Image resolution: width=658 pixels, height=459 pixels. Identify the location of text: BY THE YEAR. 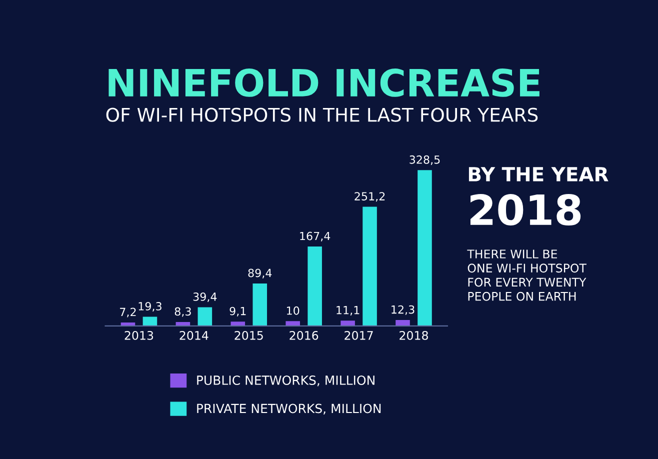
(538, 174).